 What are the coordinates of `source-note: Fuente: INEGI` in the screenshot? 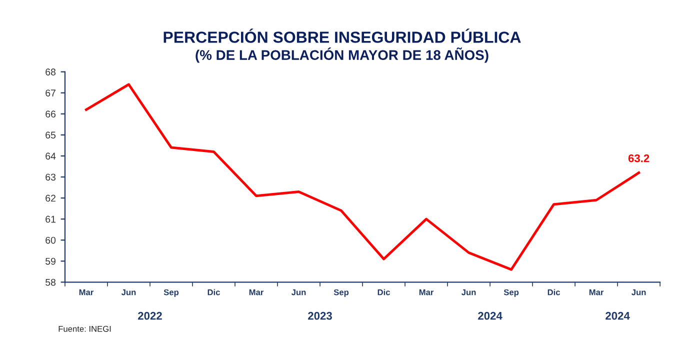 It's located at (84, 329).